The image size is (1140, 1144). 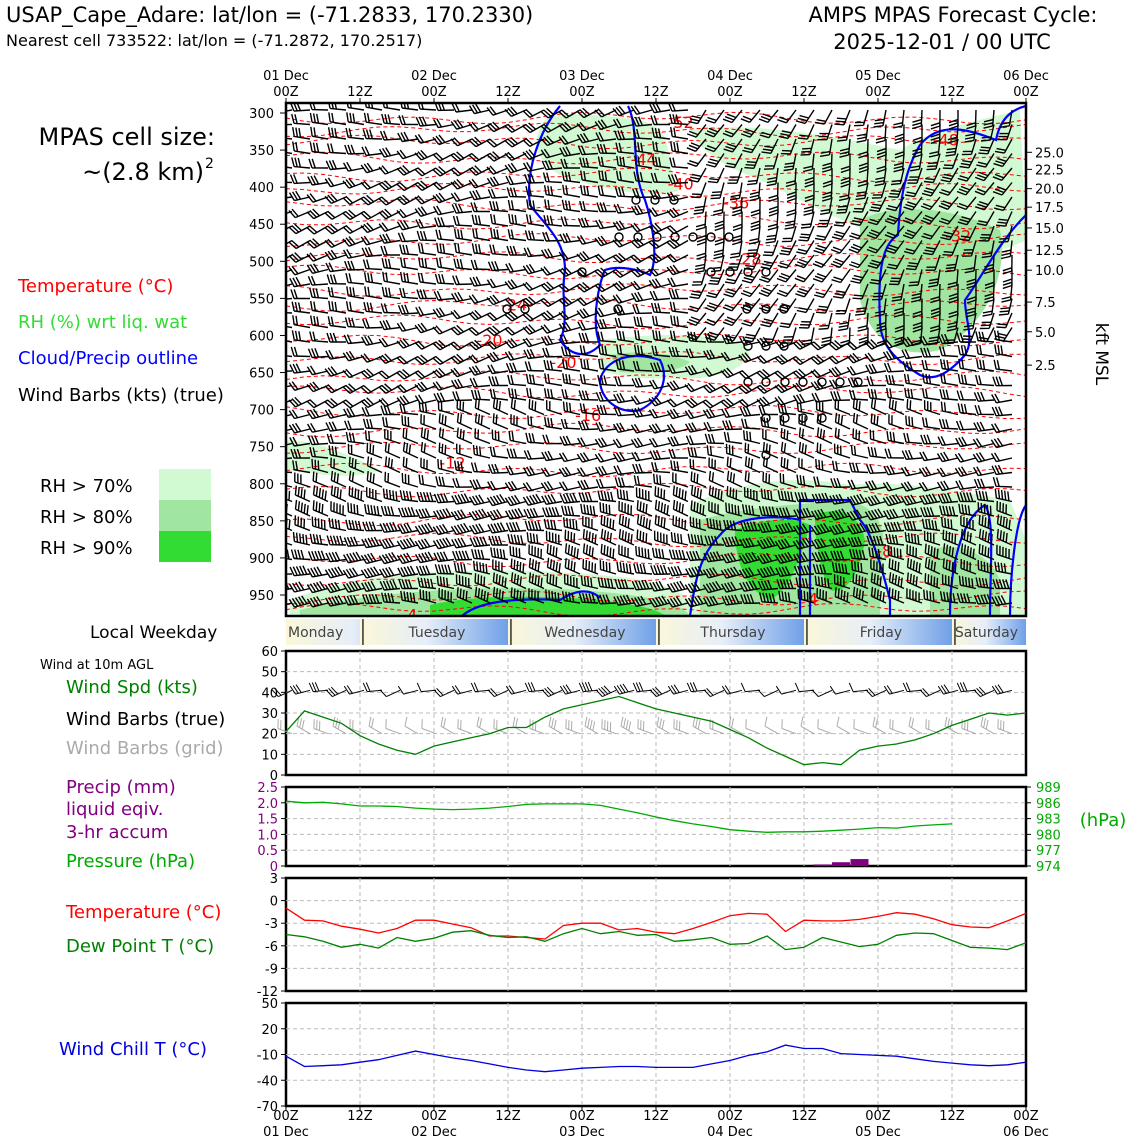 I want to click on temperature-contour, so click(x=656, y=378).